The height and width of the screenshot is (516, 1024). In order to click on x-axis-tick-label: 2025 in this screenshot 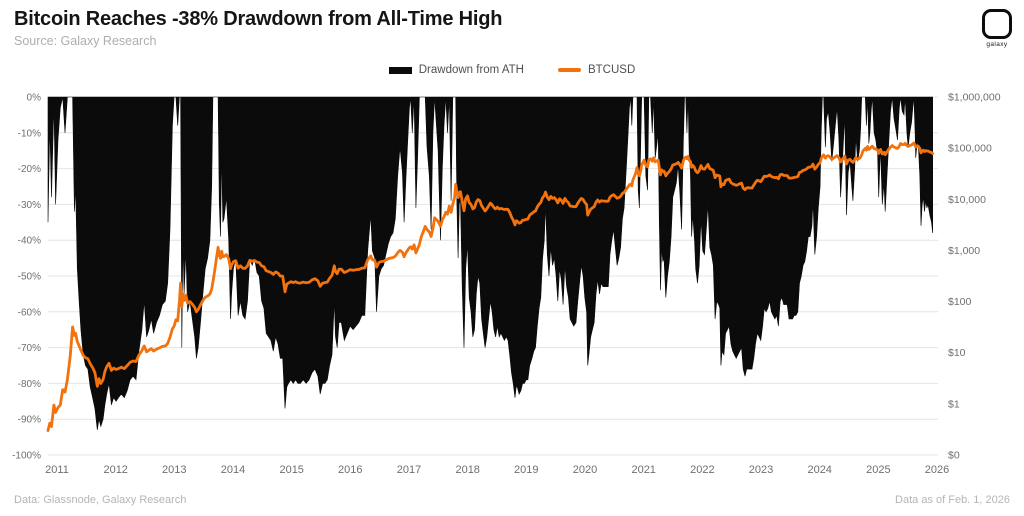, I will do `click(878, 470)`.